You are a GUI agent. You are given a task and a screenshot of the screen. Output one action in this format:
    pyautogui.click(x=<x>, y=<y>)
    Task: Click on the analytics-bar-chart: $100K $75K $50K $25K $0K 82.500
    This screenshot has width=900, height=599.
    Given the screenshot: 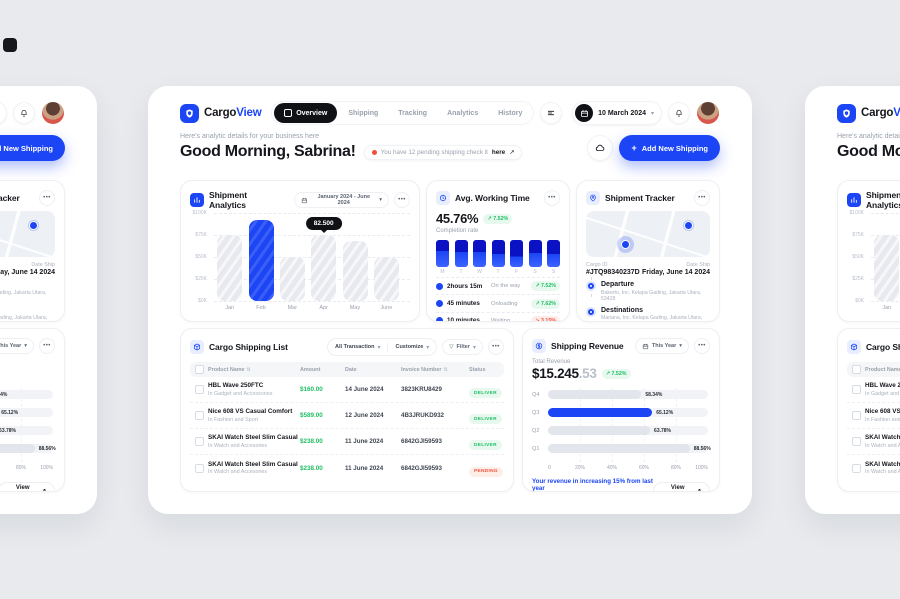 What is the action you would take?
    pyautogui.click(x=300, y=257)
    